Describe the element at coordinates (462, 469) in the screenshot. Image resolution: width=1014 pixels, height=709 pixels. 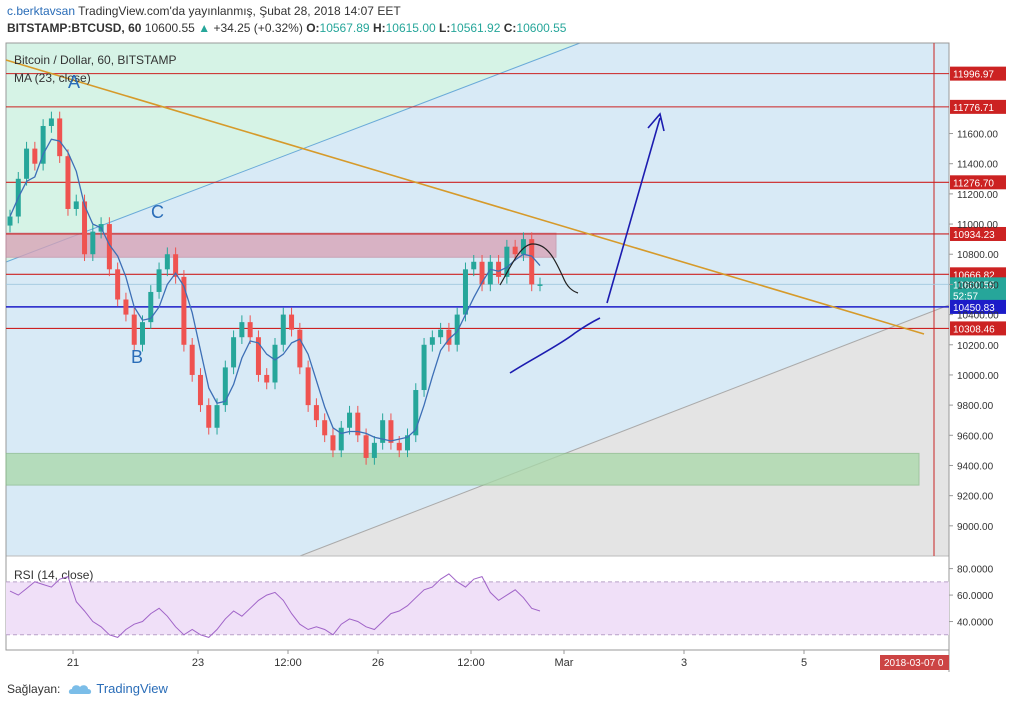
I see `support-zone` at that location.